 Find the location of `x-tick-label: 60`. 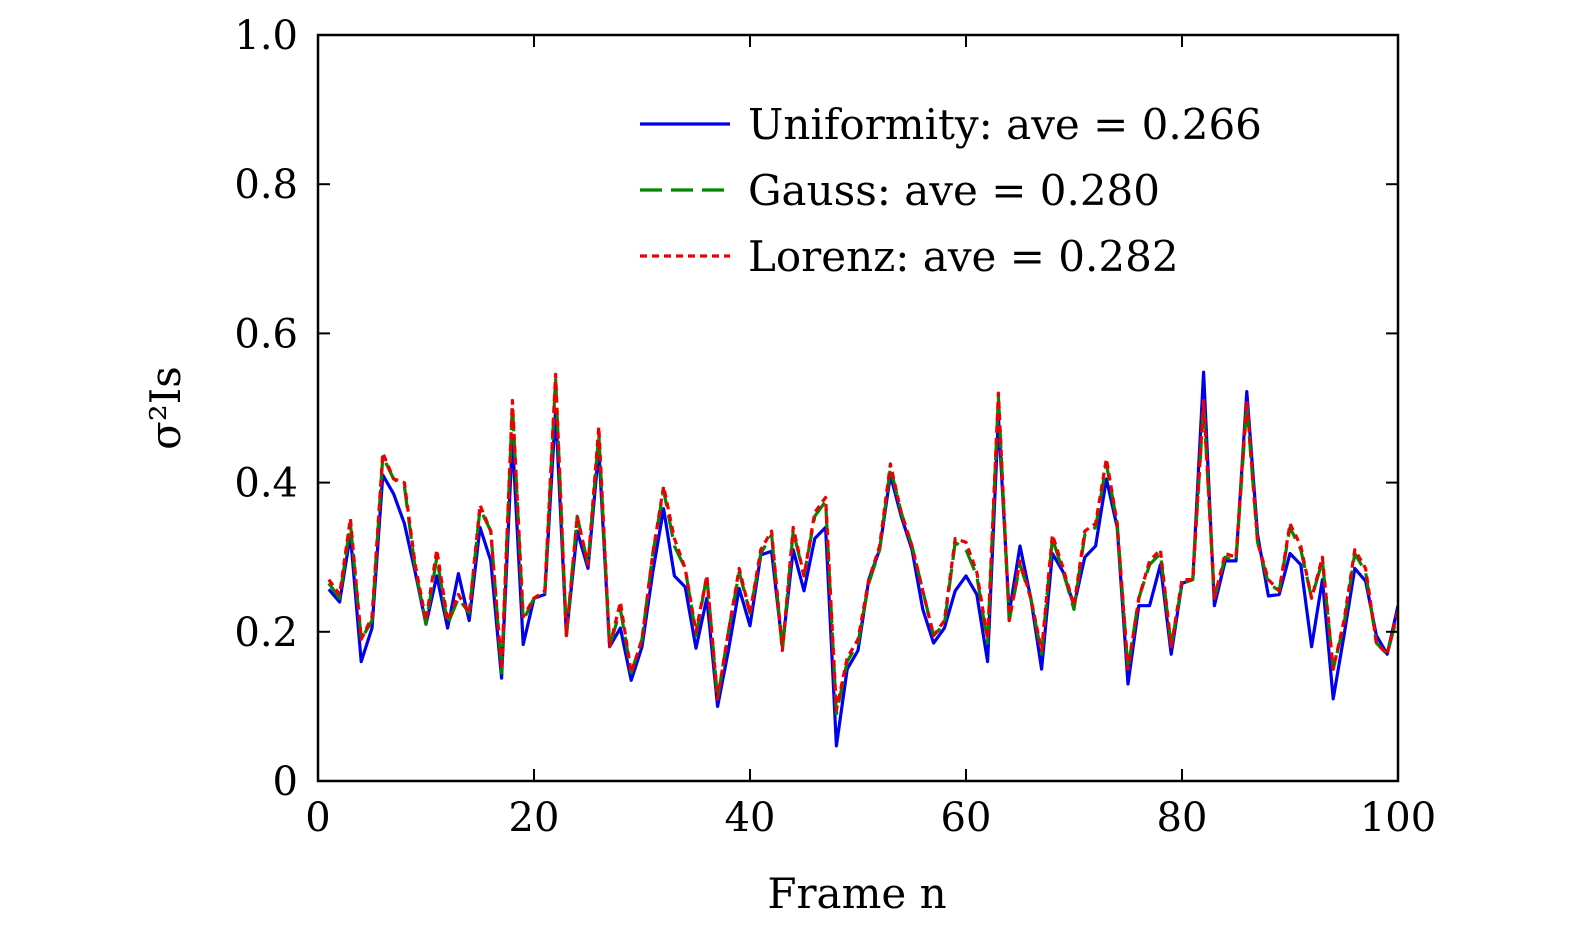

x-tick-label: 60 is located at coordinates (966, 818).